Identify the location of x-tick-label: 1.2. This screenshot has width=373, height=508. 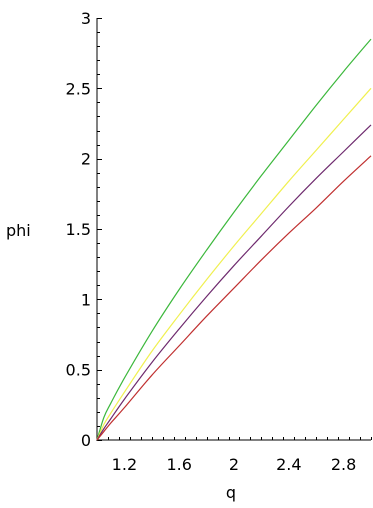
(124, 464).